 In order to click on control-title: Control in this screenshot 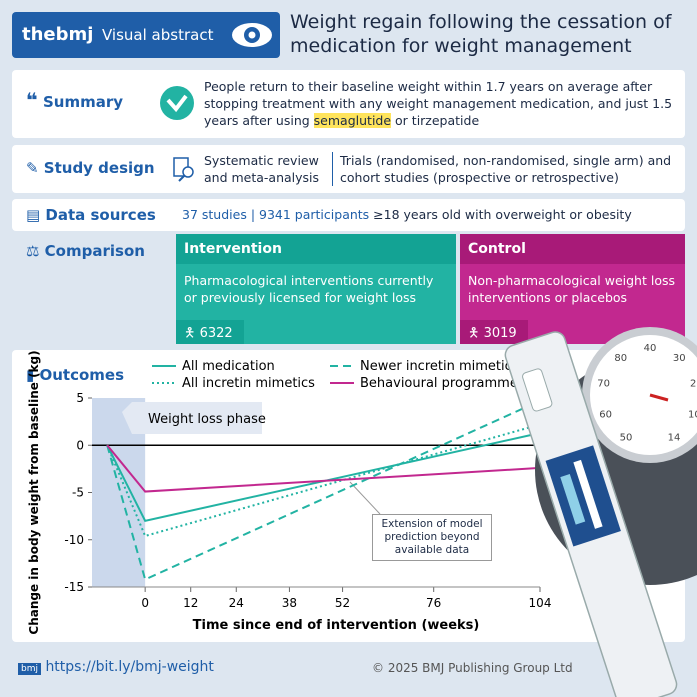, I will do `click(572, 249)`.